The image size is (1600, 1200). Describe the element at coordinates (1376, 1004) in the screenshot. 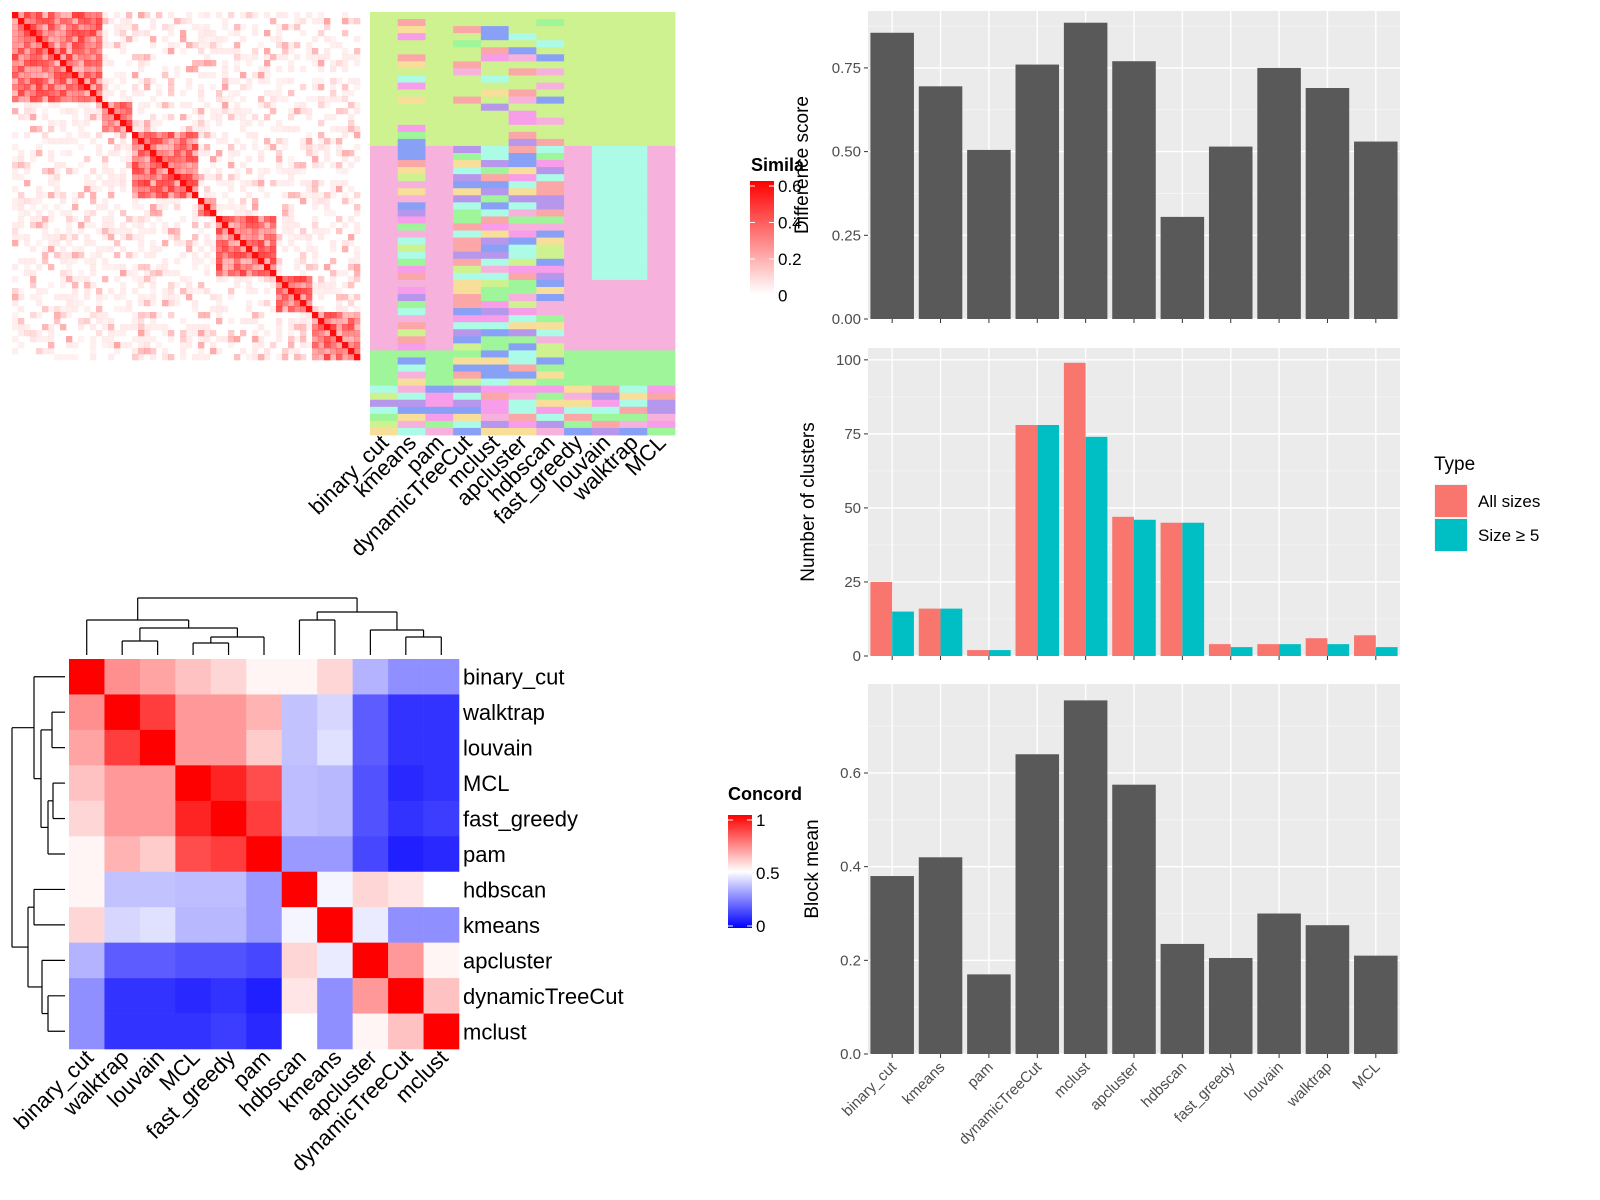

I see `bar` at that location.